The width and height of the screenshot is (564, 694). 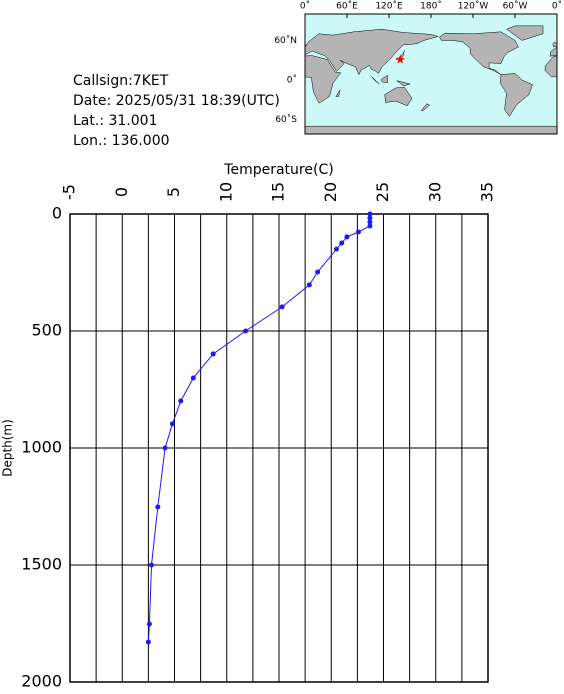 I want to click on x-tick-label: 25, so click(x=382, y=192).